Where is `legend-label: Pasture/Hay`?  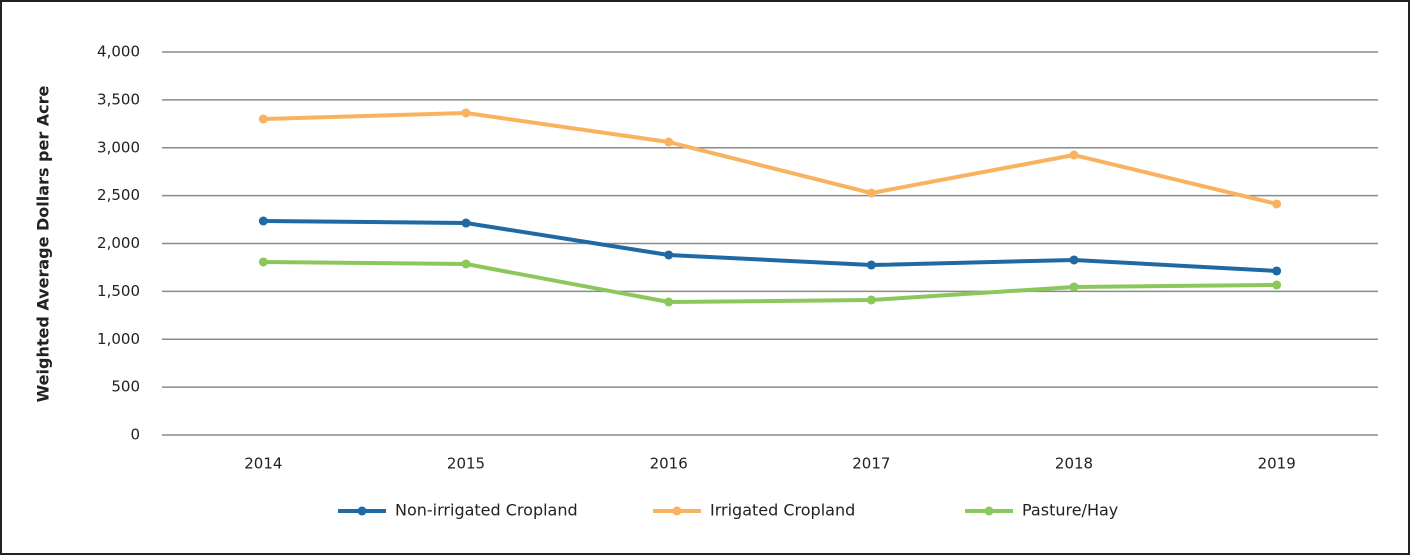
legend-label: Pasture/Hay is located at coordinates (1070, 510).